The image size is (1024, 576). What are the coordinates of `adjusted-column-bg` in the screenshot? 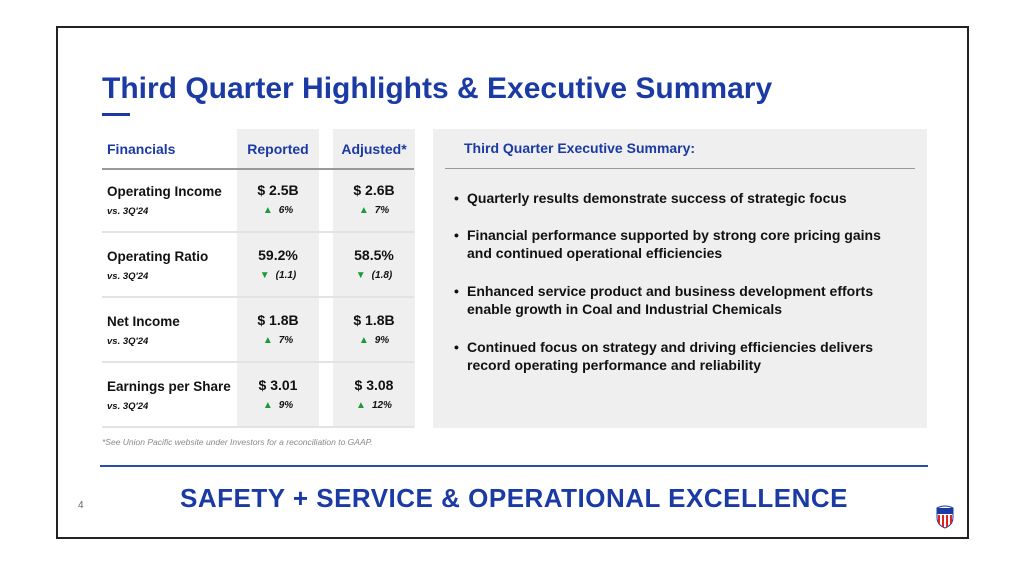 It's located at (374, 278).